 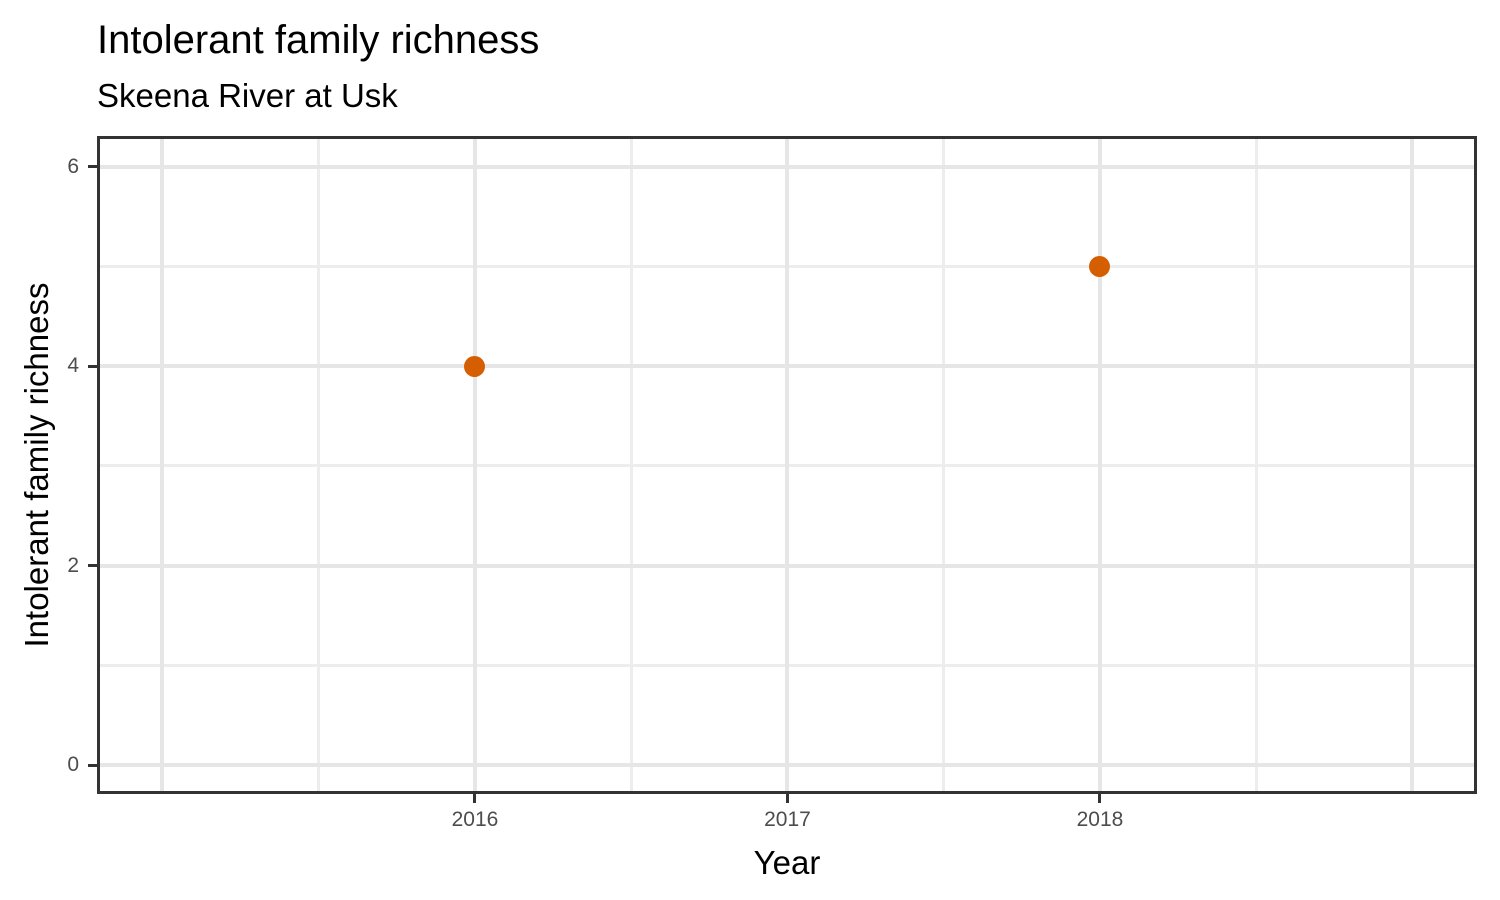 What do you see at coordinates (247, 95) in the screenshot?
I see `chart-subtitle: Skeena River at Usk` at bounding box center [247, 95].